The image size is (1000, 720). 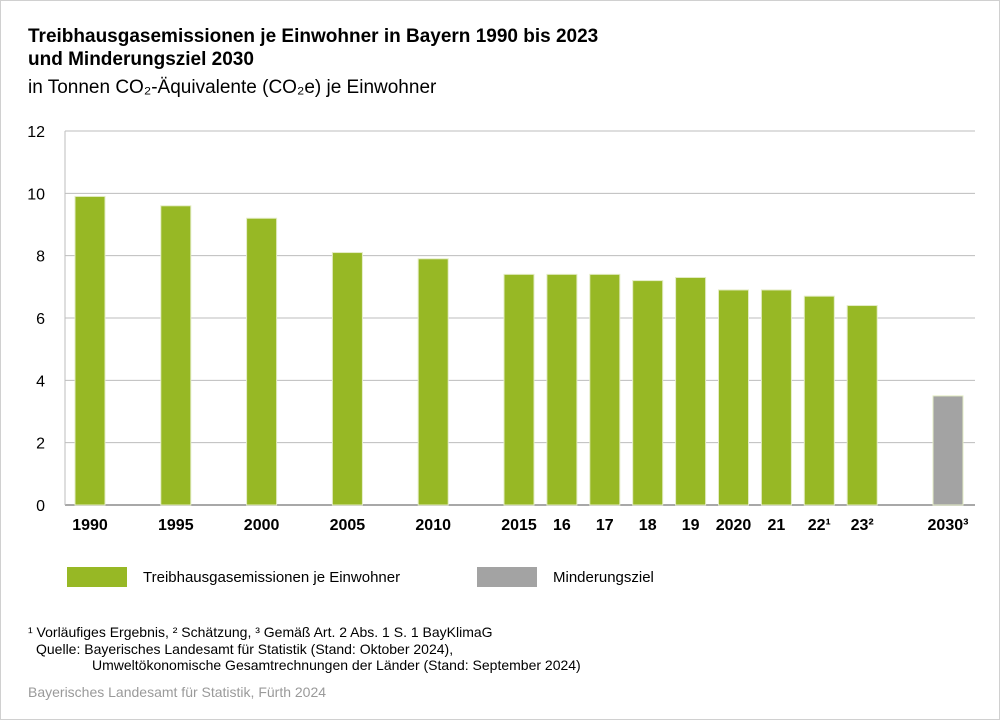 I want to click on y-tick-label: 2, so click(x=40, y=444).